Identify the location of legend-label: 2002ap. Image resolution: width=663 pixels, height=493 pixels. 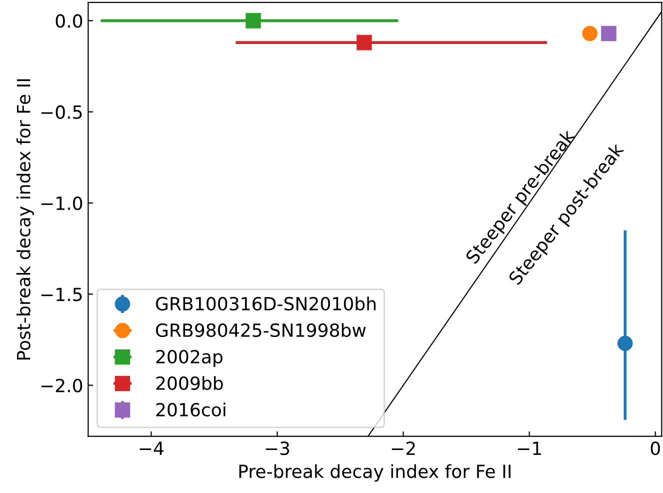
(189, 359).